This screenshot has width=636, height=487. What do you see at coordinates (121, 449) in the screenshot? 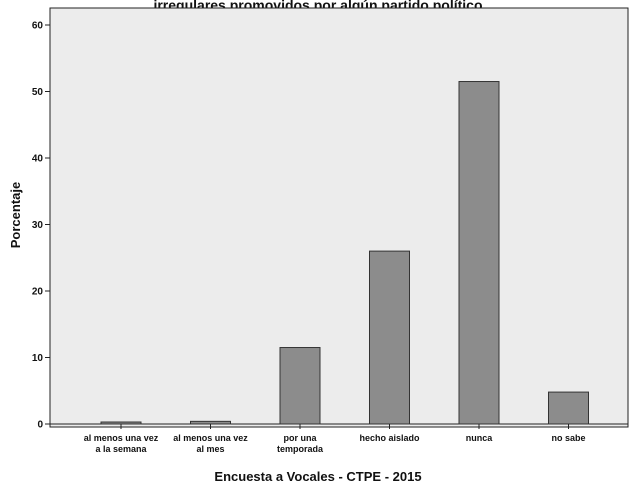
I see `x-category-label: a la semana` at bounding box center [121, 449].